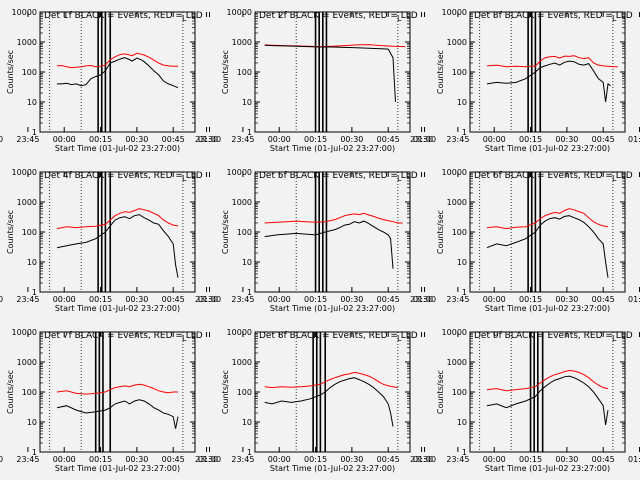  I want to click on chart-title: Det 5f BLACK = Events, RED = LLD, so click(338, 176).